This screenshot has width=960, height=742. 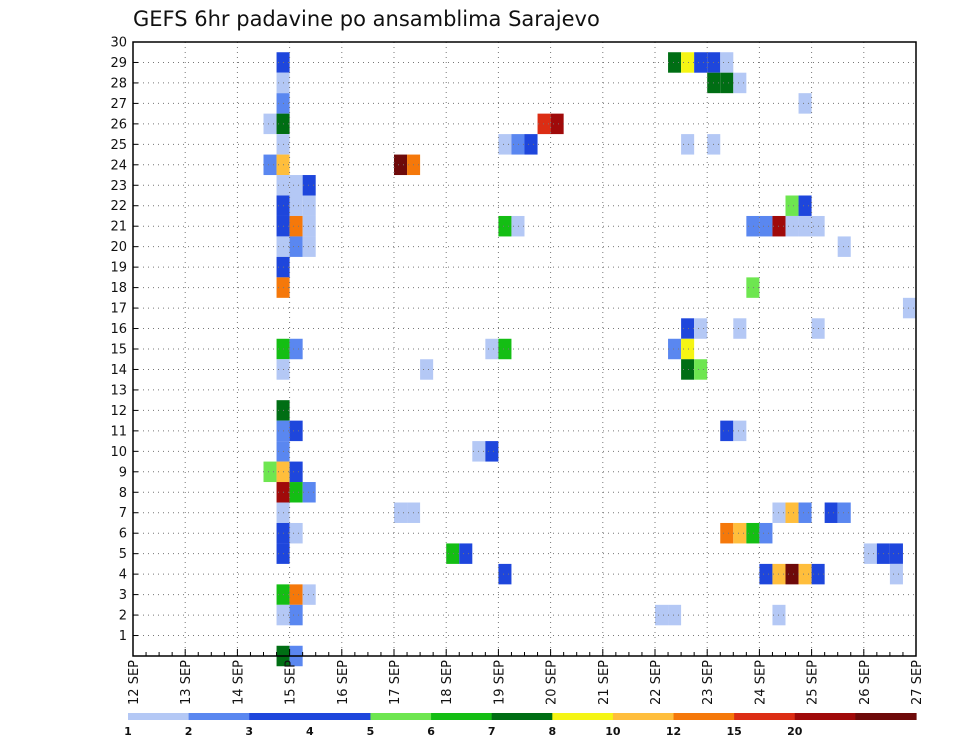 What do you see at coordinates (760, 682) in the screenshot?
I see `x-tick-label: 24 SEP` at bounding box center [760, 682].